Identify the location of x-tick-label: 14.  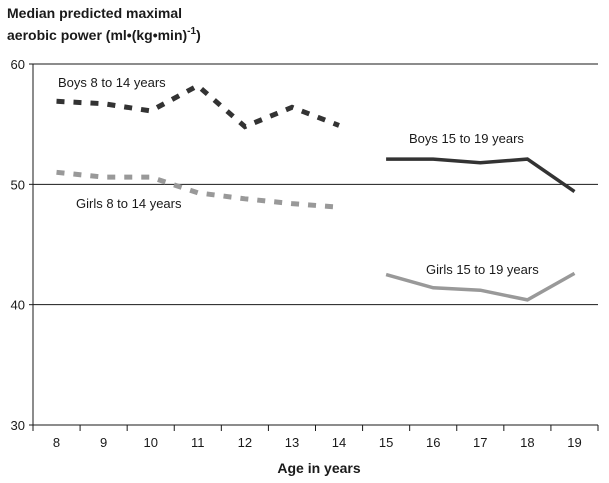
(339, 442).